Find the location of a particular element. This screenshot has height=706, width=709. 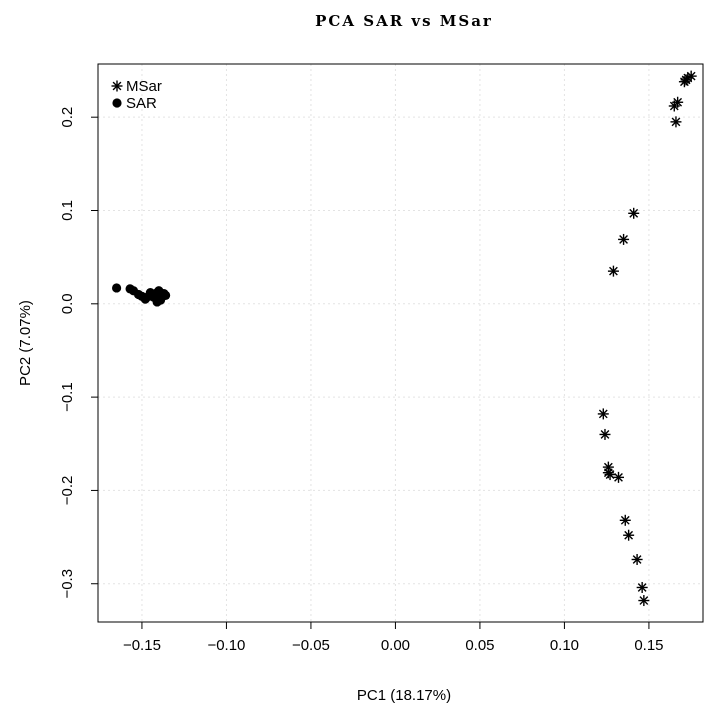

legend-sar-label: SAR is located at coordinates (141, 103).